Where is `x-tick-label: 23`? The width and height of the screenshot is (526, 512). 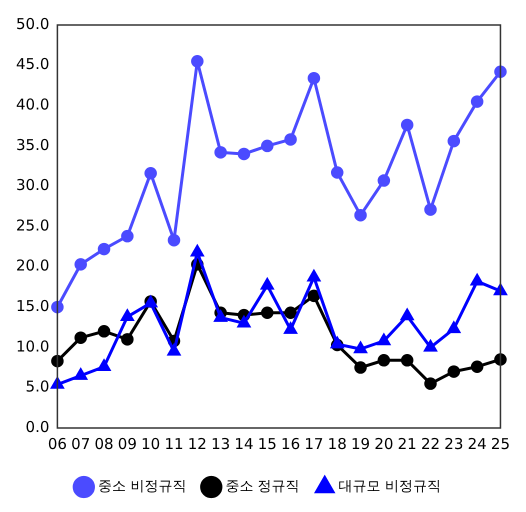
x-tick-label: 23 is located at coordinates (454, 443).